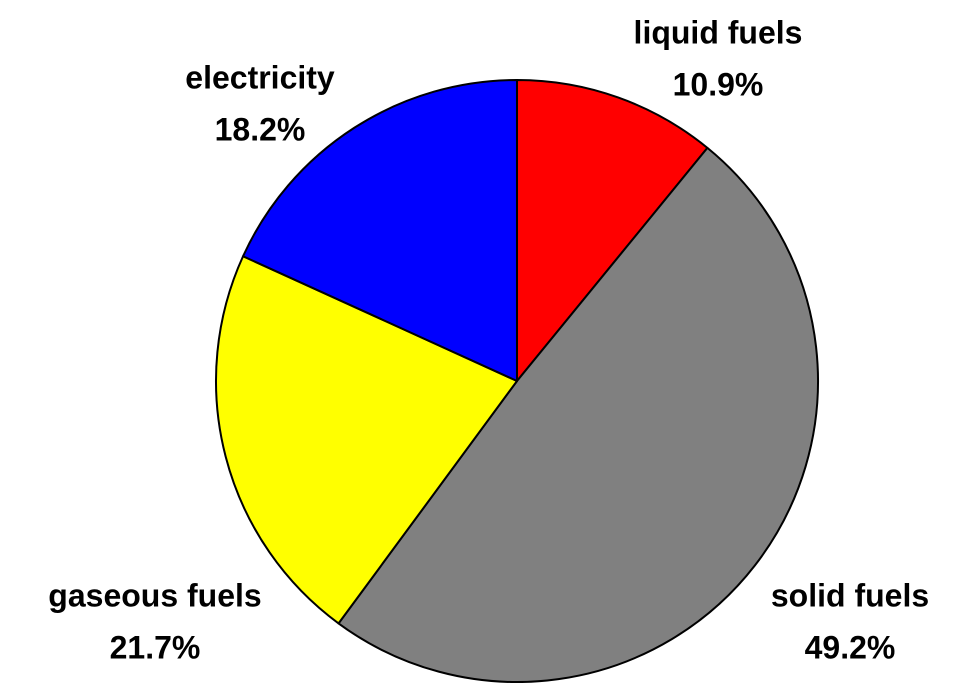 This screenshot has width=965, height=683. I want to click on slice-value-label: 49.2%, so click(850, 647).